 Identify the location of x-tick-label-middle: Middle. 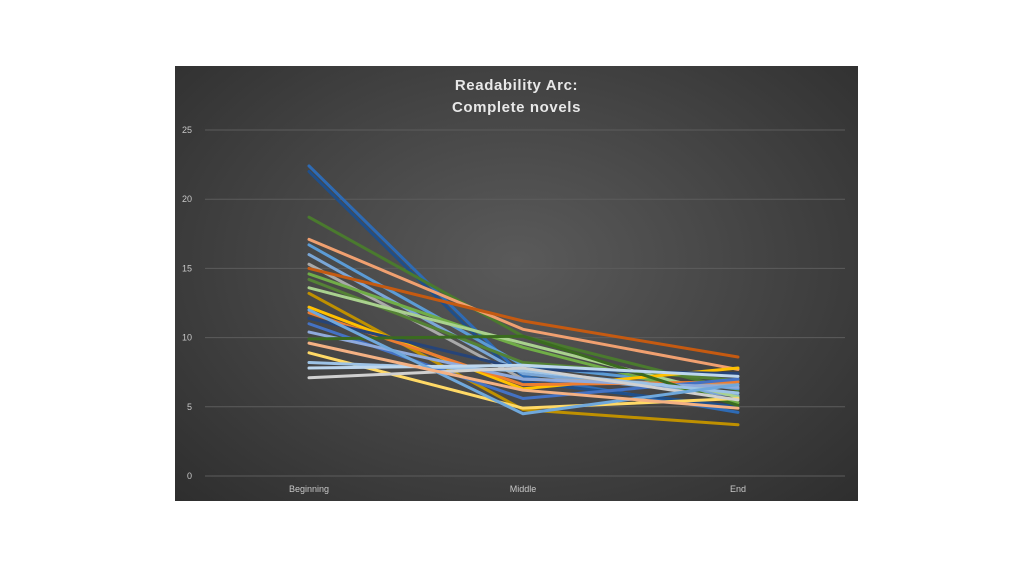
(523, 489).